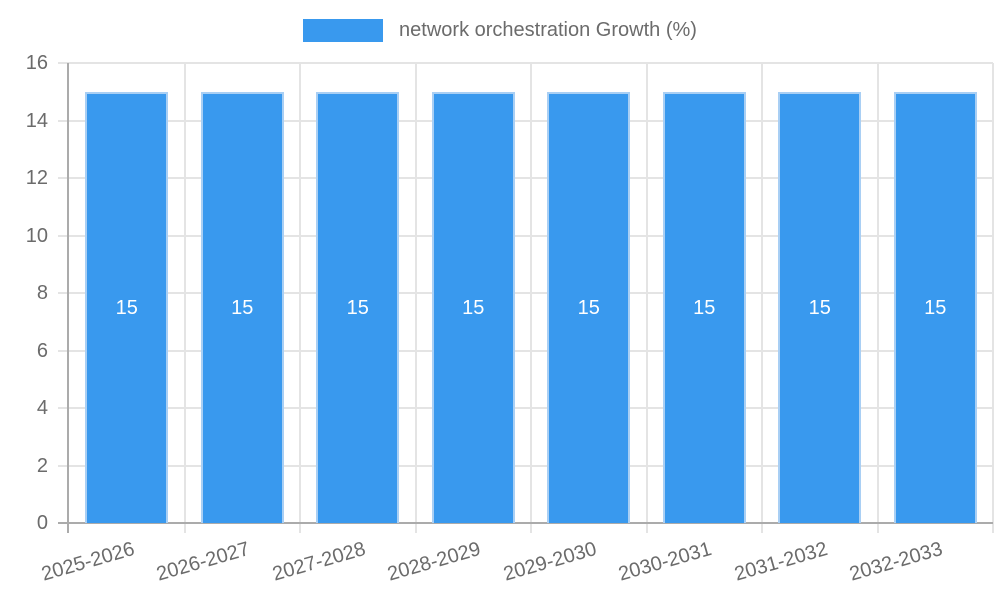  What do you see at coordinates (549, 562) in the screenshot?
I see `x-tick-label: 2029-2030` at bounding box center [549, 562].